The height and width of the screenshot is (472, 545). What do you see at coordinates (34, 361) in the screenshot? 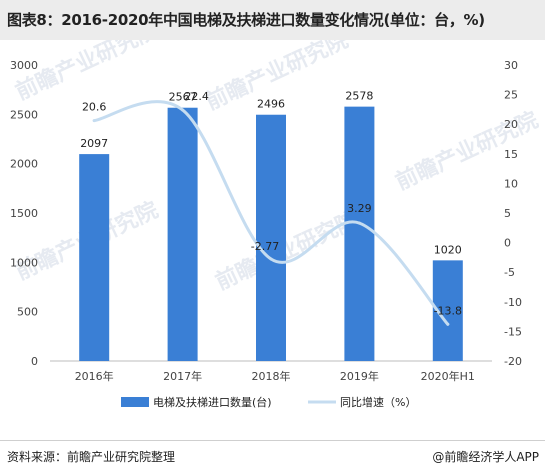
I see `left-axis-tick-label: 0` at bounding box center [34, 361].